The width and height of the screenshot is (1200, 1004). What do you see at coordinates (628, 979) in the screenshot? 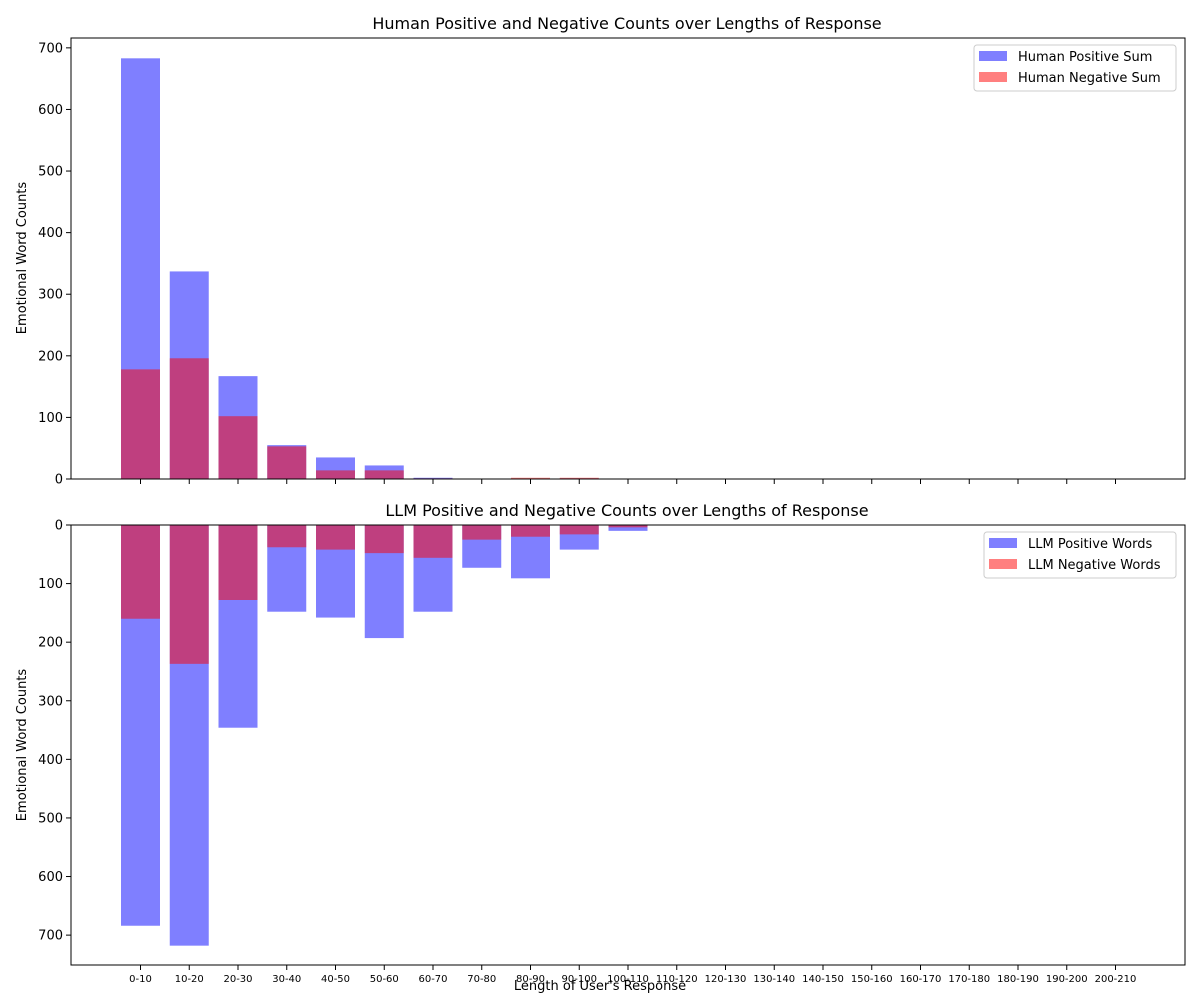
I see `x-tick-label: 100-110` at bounding box center [628, 979].